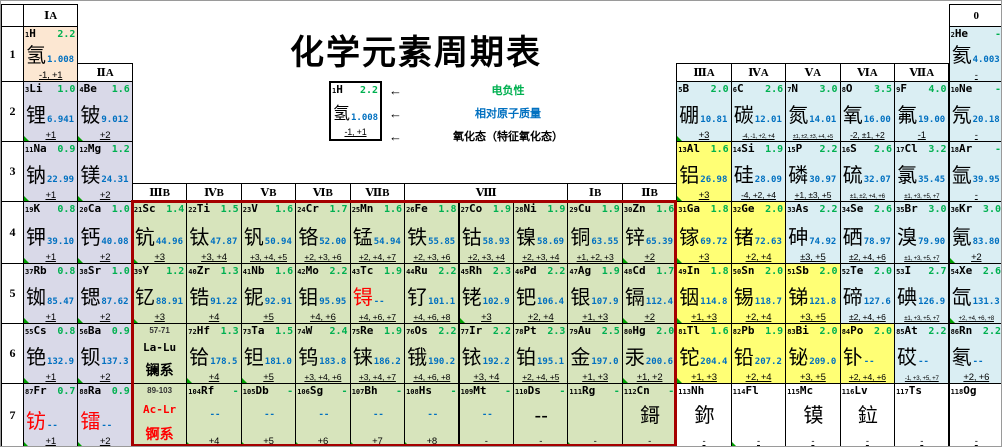 This screenshot has height=447, width=1002. Describe the element at coordinates (51, 414) in the screenshot. I see `element-cell-fr: 87 Fr 0.7 钫 -- +1` at that location.